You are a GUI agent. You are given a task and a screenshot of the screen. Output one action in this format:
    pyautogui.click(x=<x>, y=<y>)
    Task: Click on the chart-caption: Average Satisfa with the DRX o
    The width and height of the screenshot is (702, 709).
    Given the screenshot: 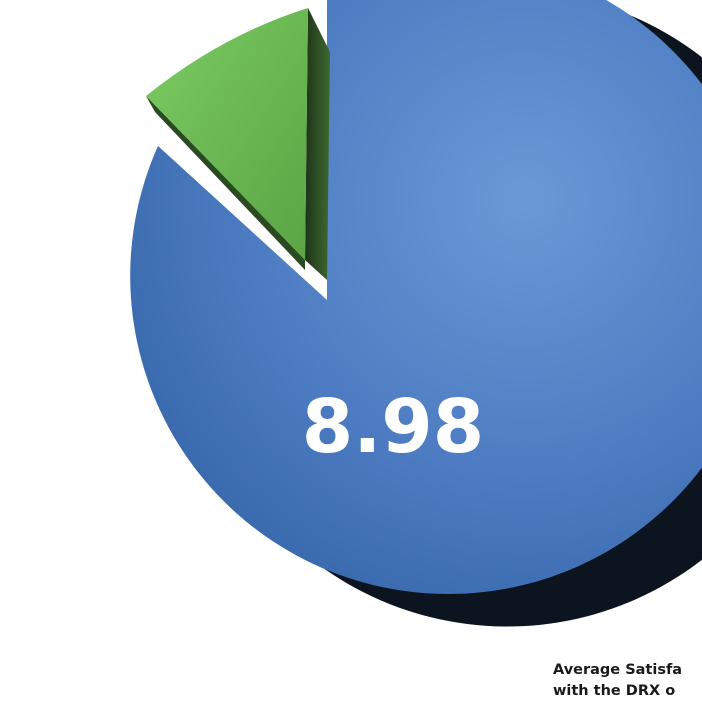 What is the action you would take?
    pyautogui.click(x=627, y=681)
    